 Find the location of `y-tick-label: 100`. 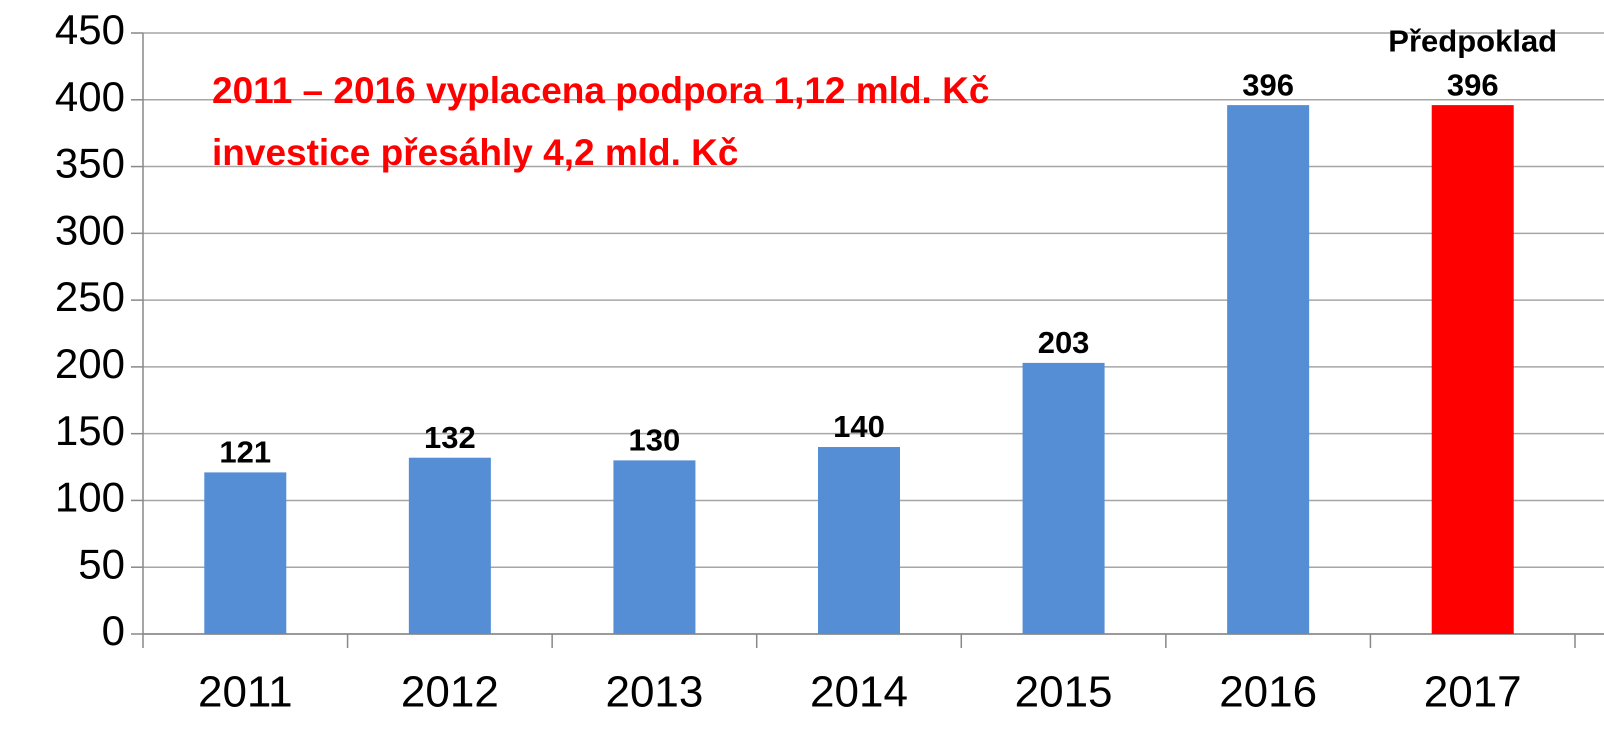

y-tick-label: 100 is located at coordinates (90, 497).